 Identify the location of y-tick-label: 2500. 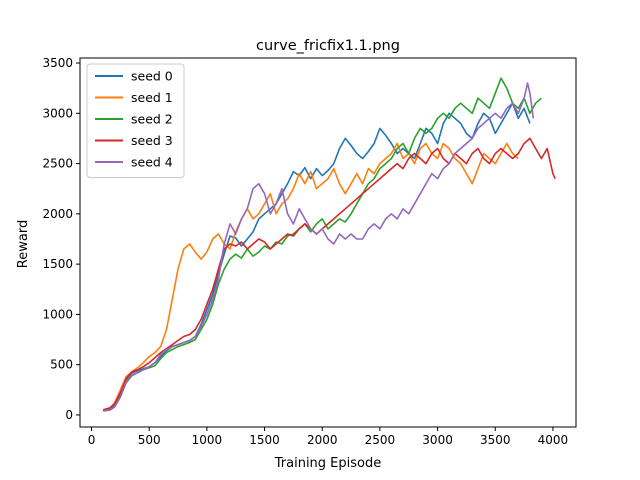
(57, 164).